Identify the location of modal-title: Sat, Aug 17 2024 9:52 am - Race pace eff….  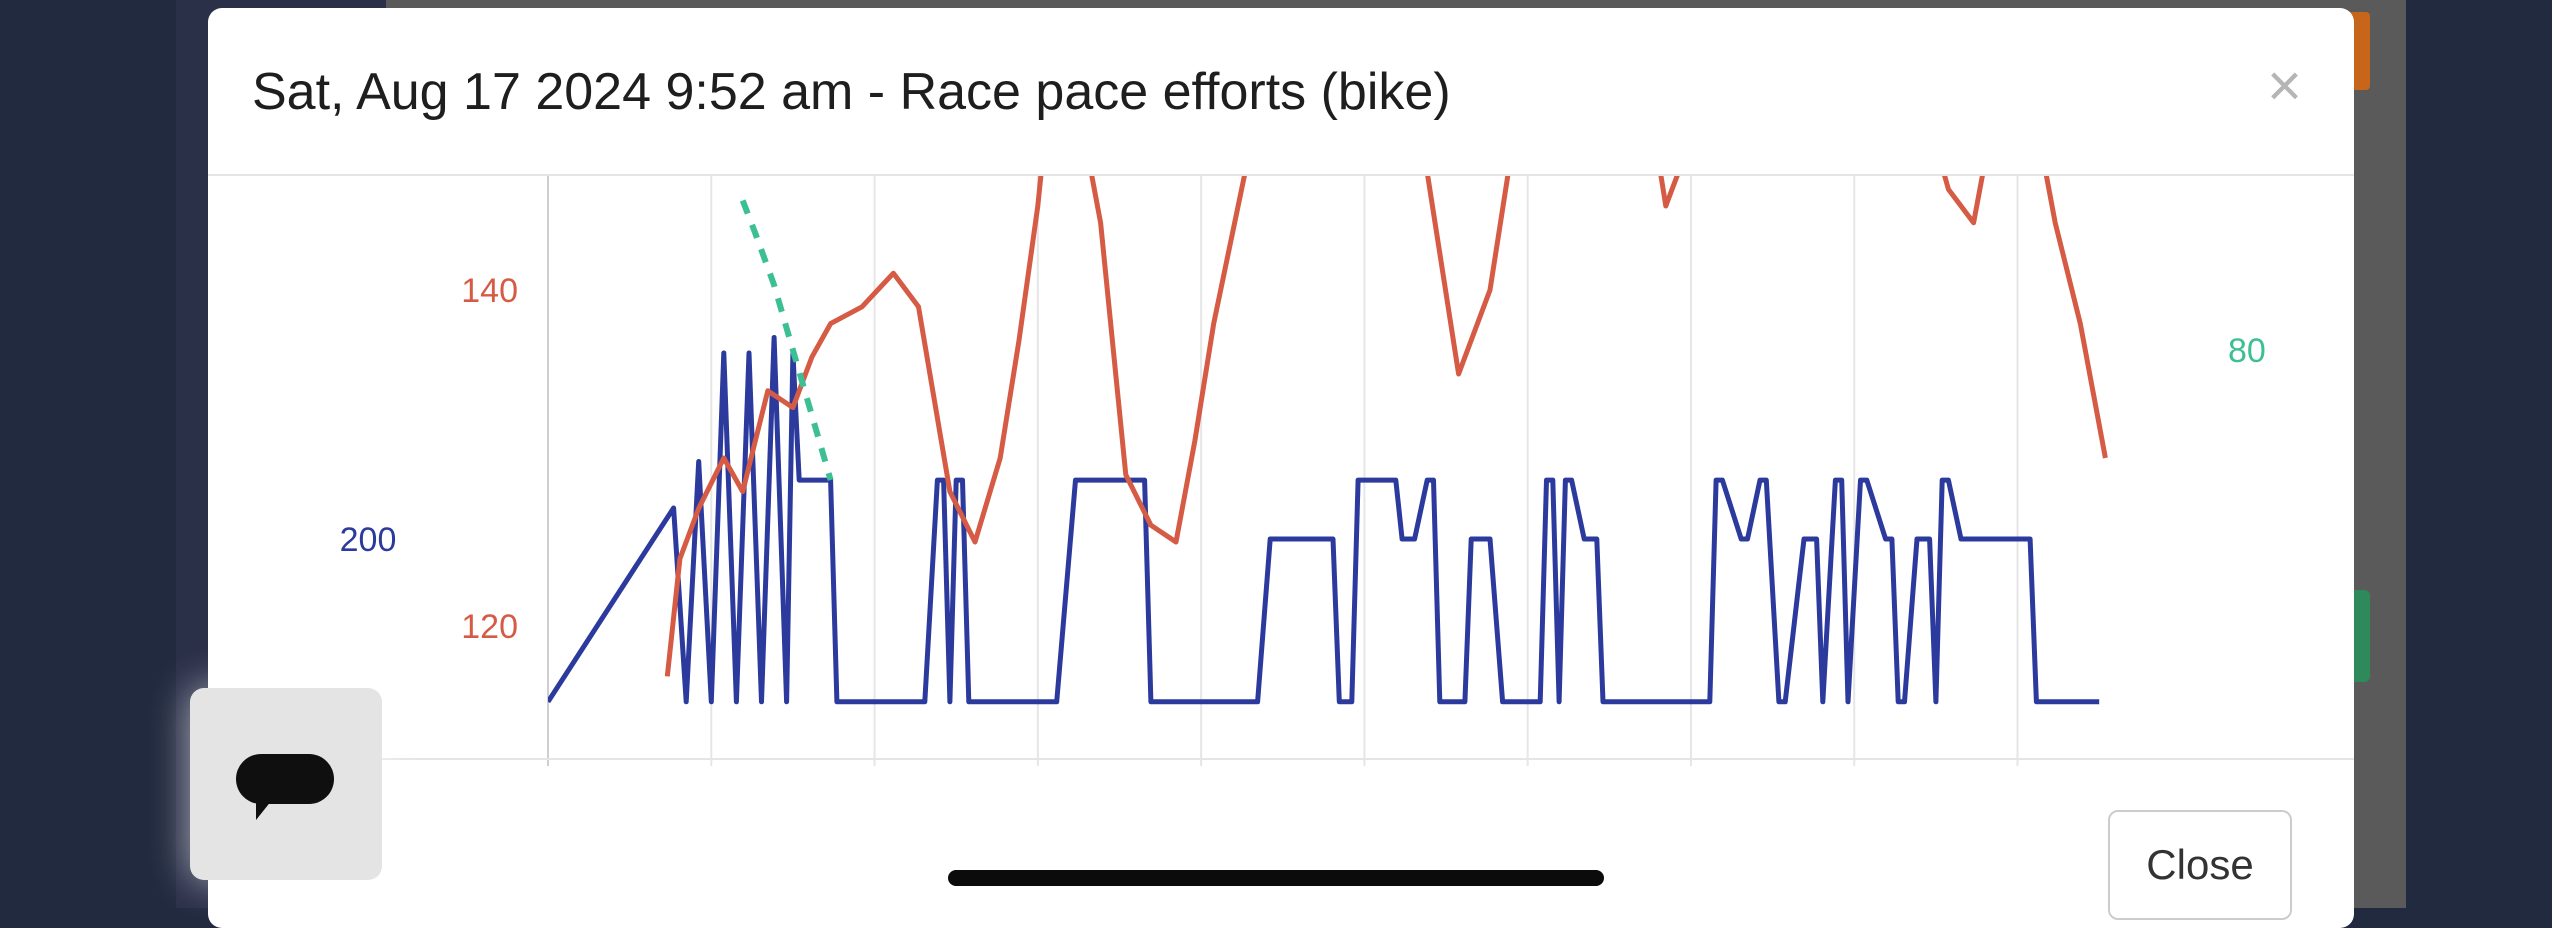
(851, 92).